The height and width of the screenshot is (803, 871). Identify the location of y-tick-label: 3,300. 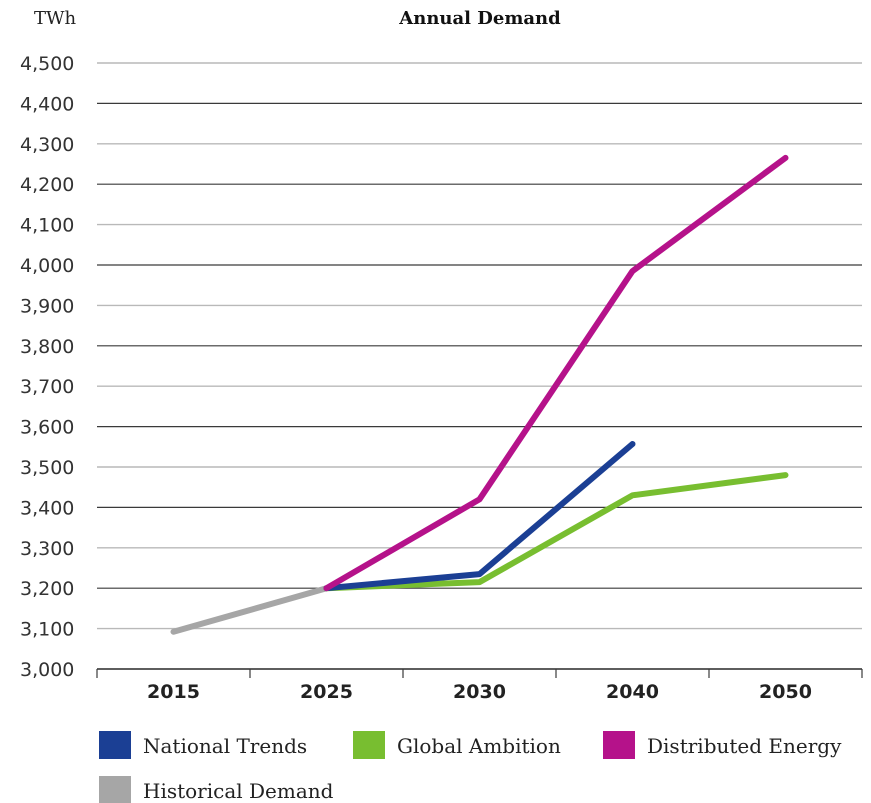
(47, 549).